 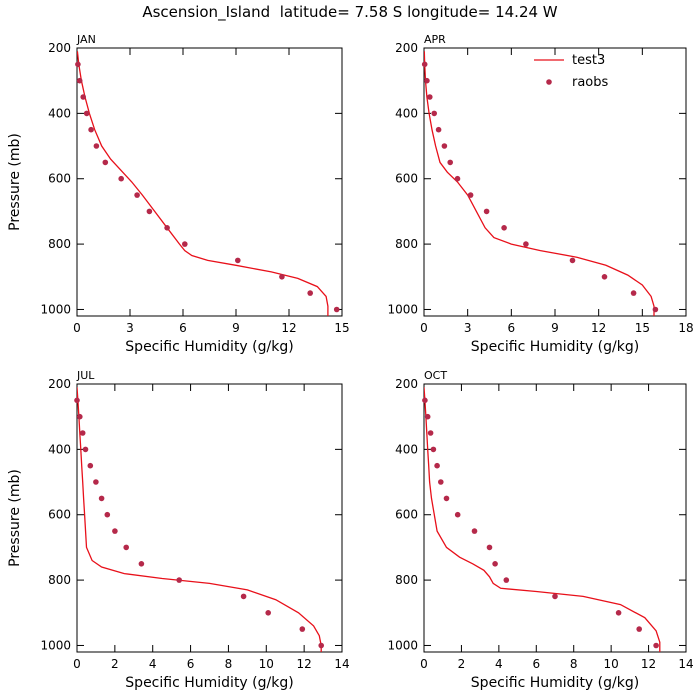 What do you see at coordinates (236, 328) in the screenshot?
I see `x-tick-label: 9` at bounding box center [236, 328].